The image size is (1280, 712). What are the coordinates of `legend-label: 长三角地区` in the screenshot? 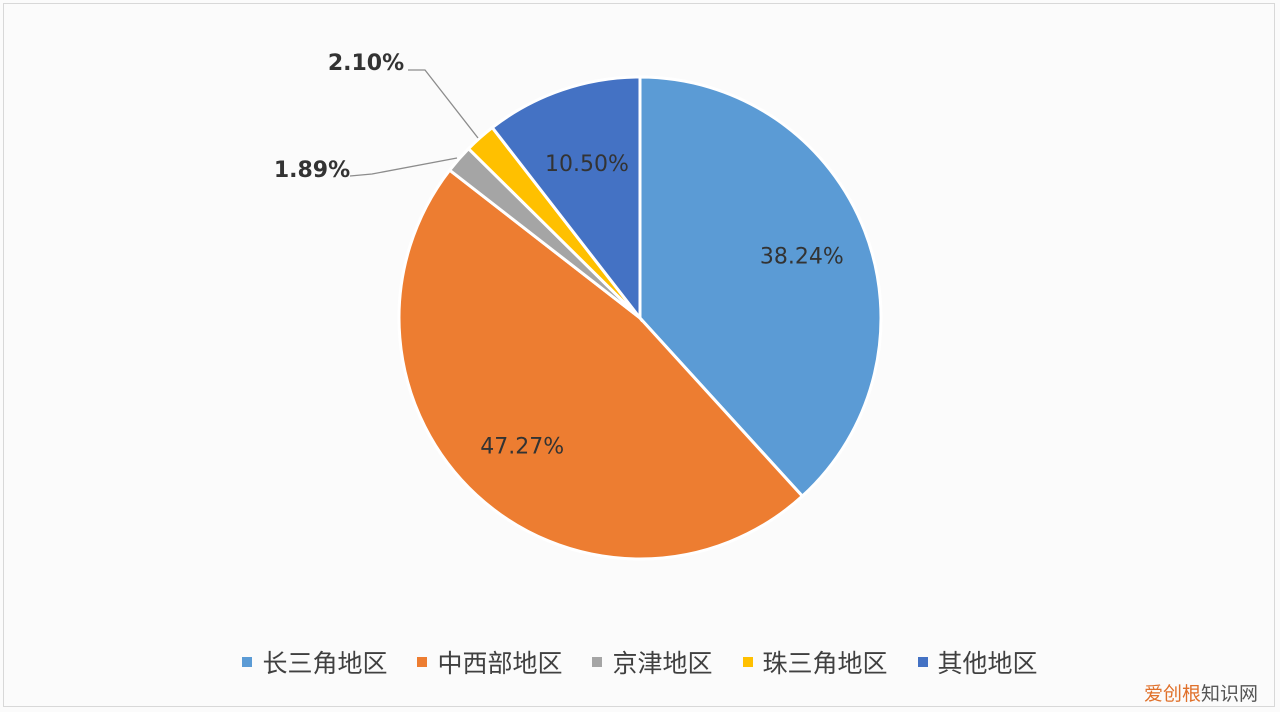 It's located at (325, 663).